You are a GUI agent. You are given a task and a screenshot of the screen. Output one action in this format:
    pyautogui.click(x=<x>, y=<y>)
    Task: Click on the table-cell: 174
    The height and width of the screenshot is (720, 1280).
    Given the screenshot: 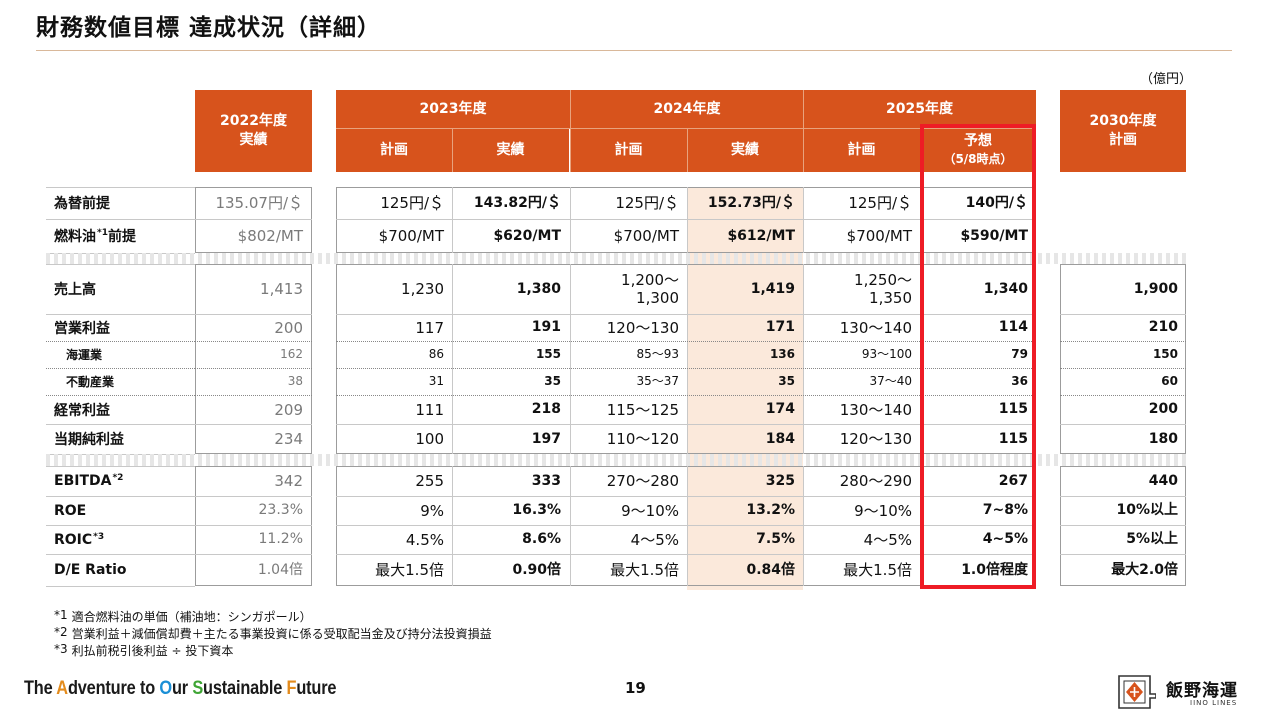 What is the action you would take?
    pyautogui.click(x=780, y=409)
    